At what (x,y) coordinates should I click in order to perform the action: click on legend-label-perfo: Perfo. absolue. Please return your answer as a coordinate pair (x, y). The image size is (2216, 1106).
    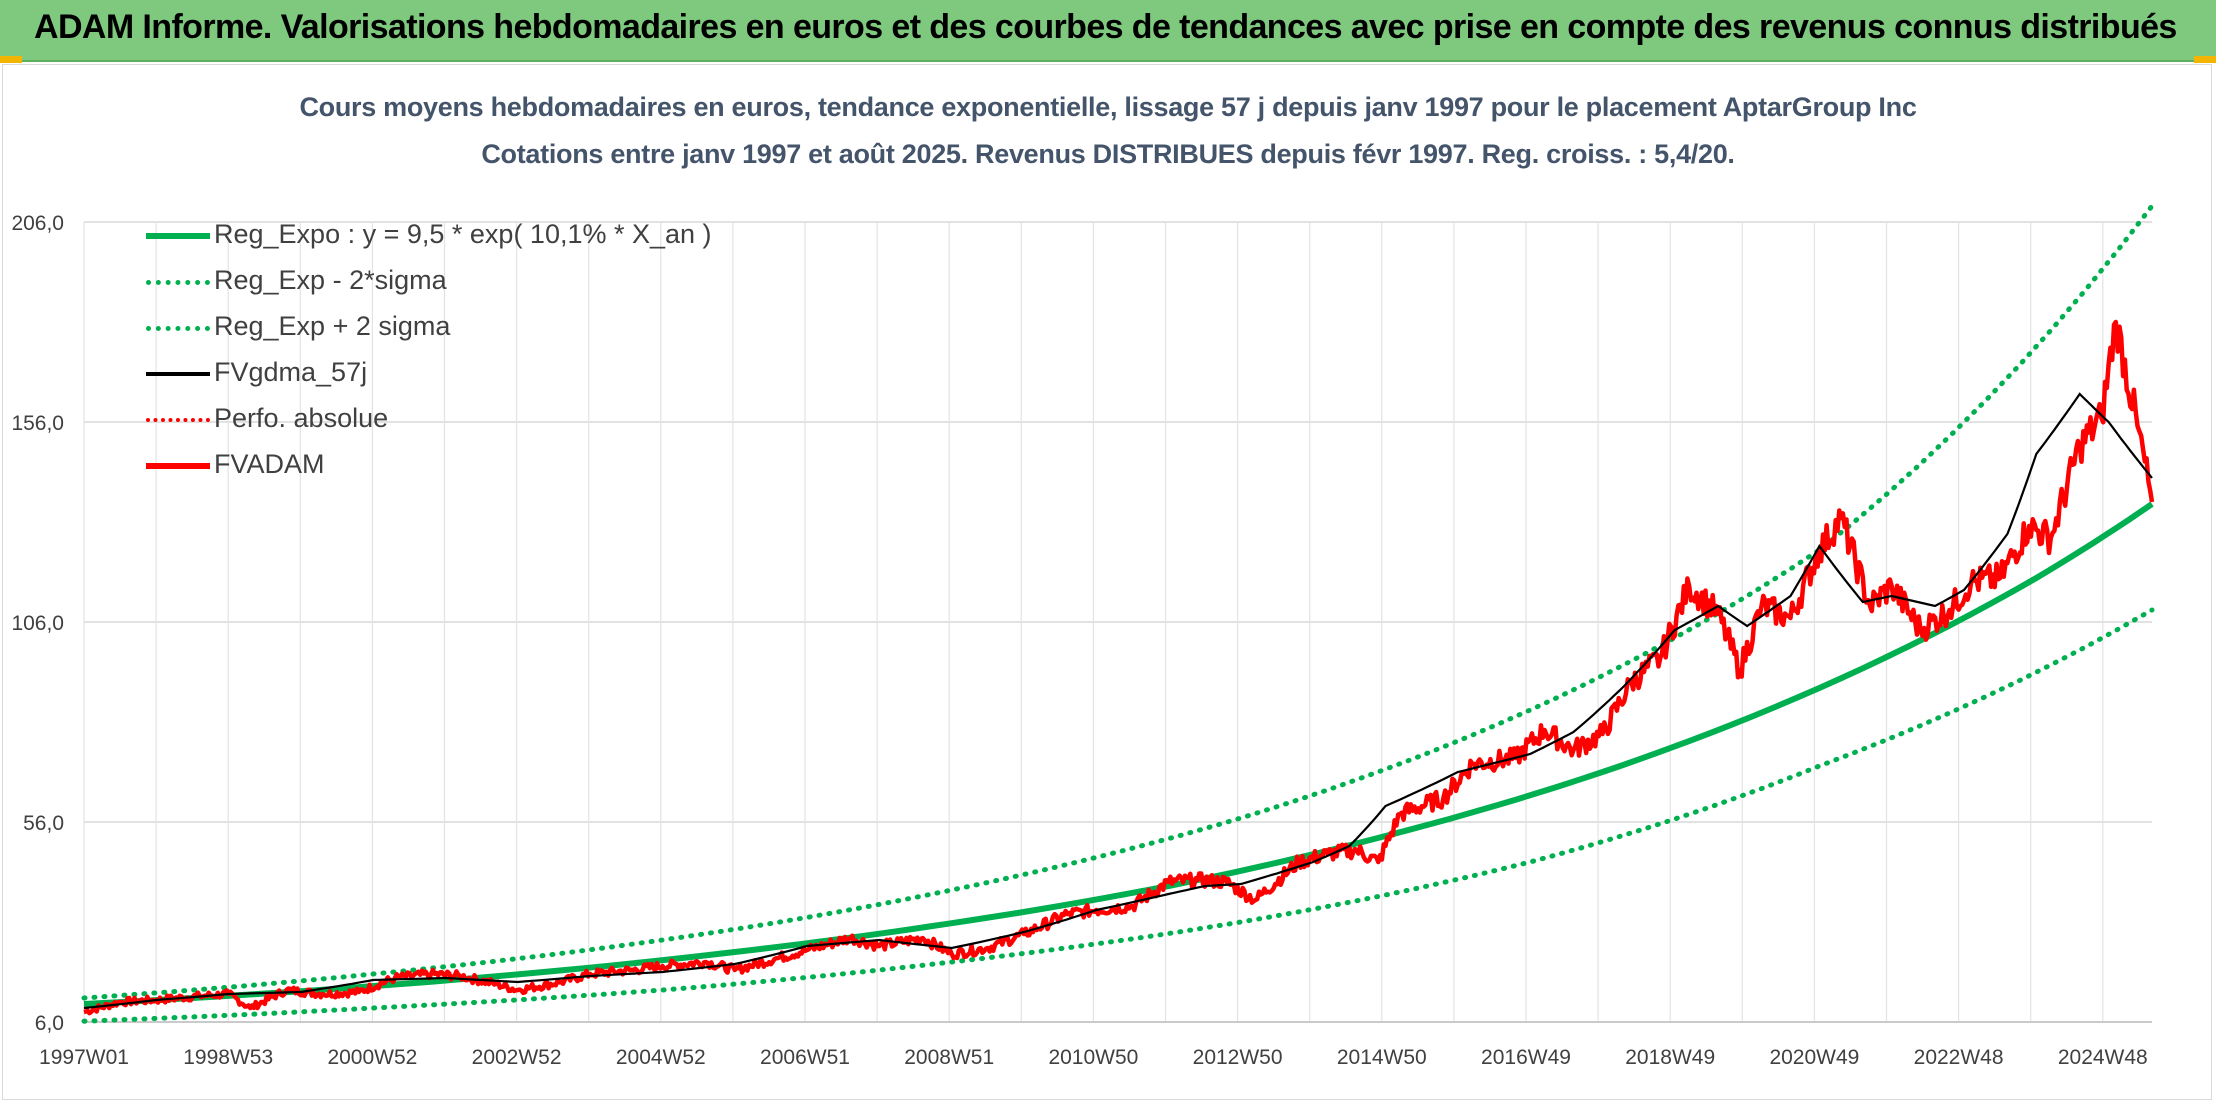
    Looking at the image, I should click on (301, 418).